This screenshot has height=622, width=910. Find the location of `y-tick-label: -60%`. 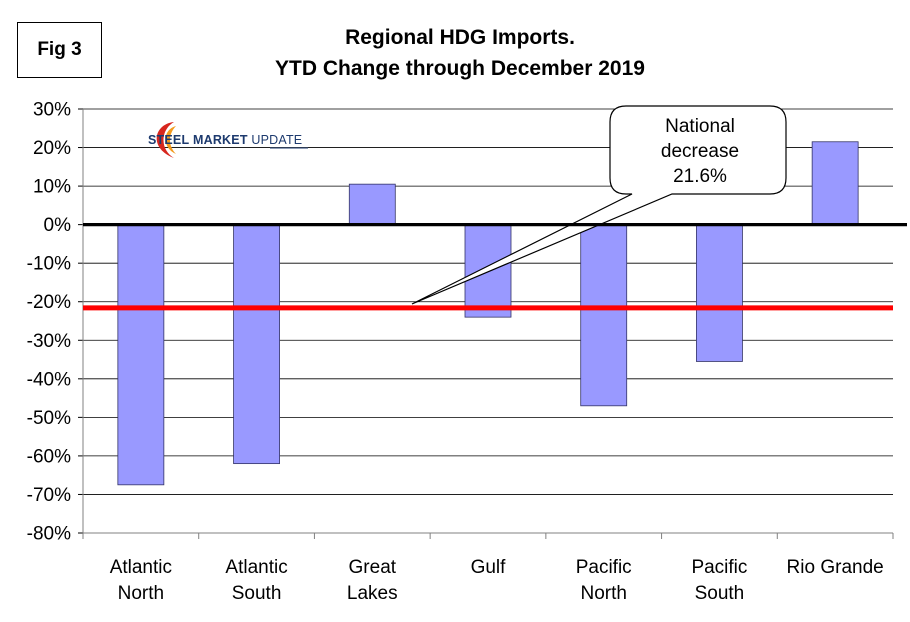

y-tick-label: -60% is located at coordinates (49, 456).